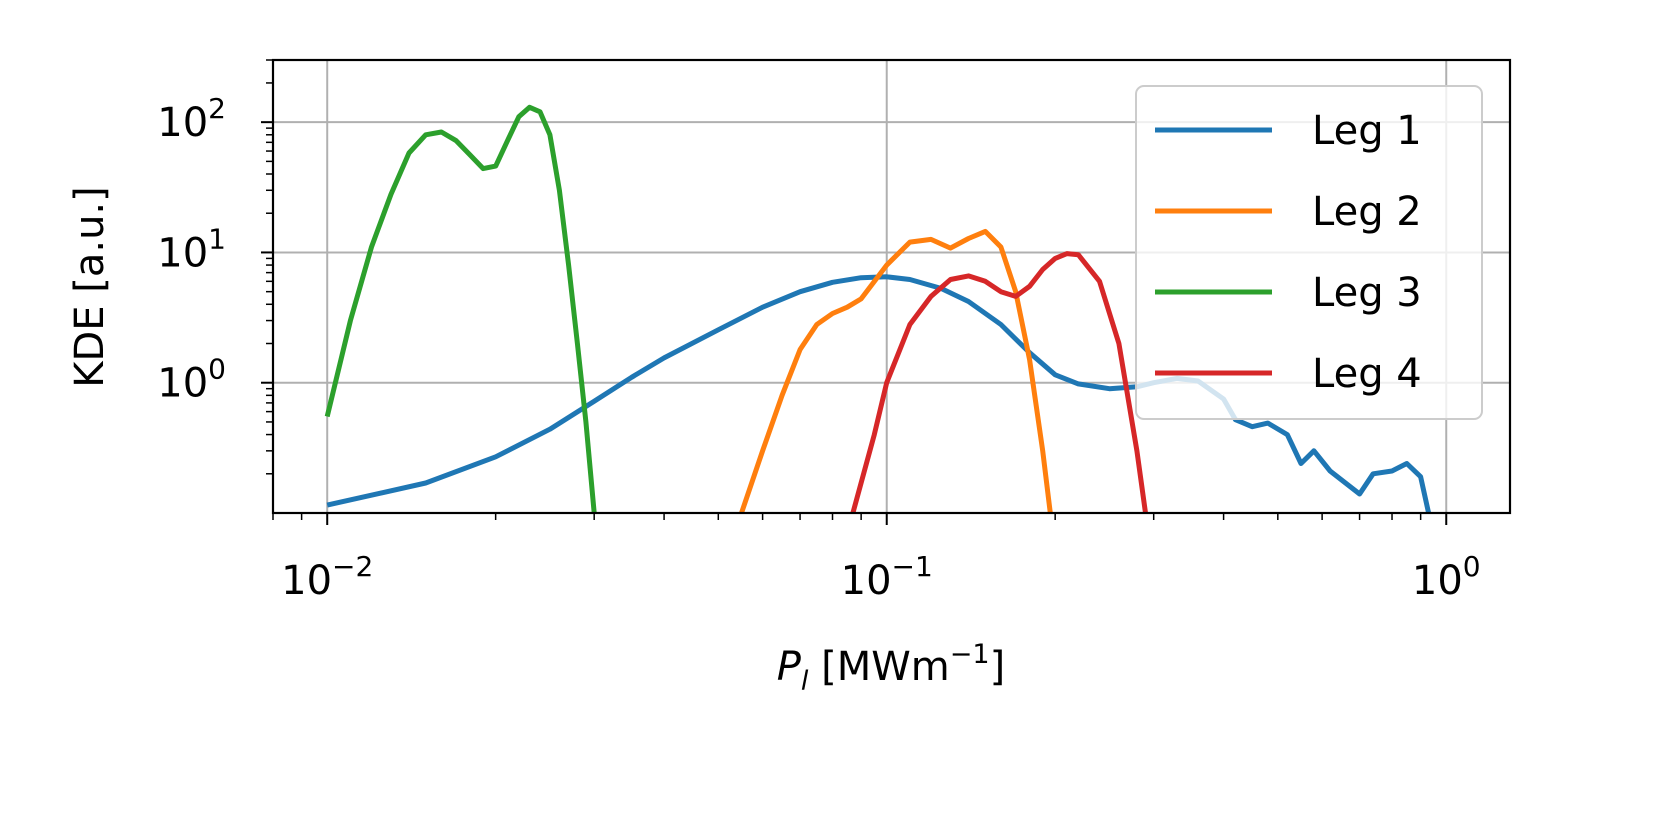 Image resolution: width=1661 pixels, height=830 pixels. What do you see at coordinates (191, 119) in the screenshot?
I see `y-tick-label: 10²` at bounding box center [191, 119].